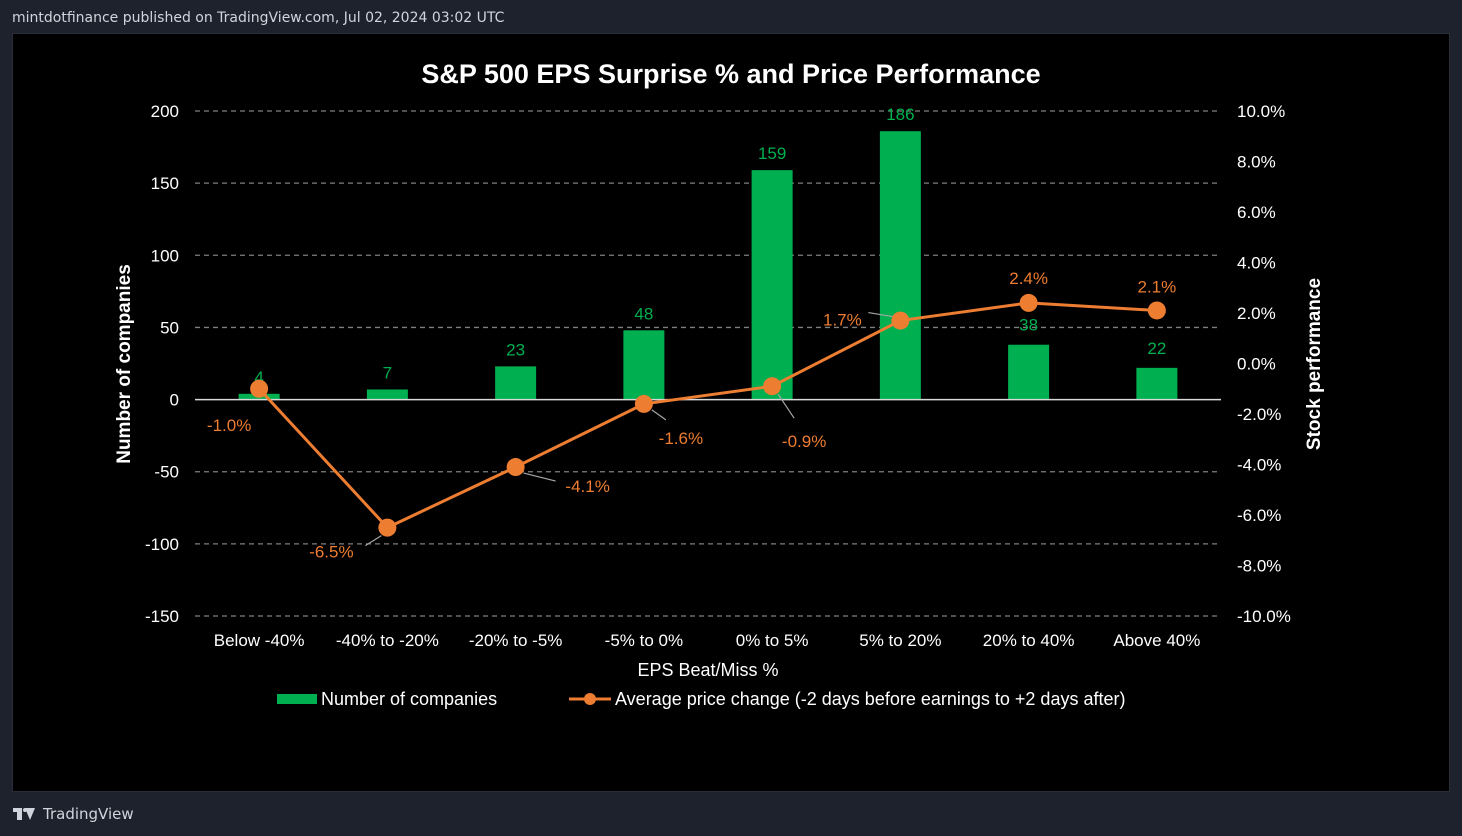  What do you see at coordinates (166, 472) in the screenshot?
I see `y-left-tick-label: -50` at bounding box center [166, 472].